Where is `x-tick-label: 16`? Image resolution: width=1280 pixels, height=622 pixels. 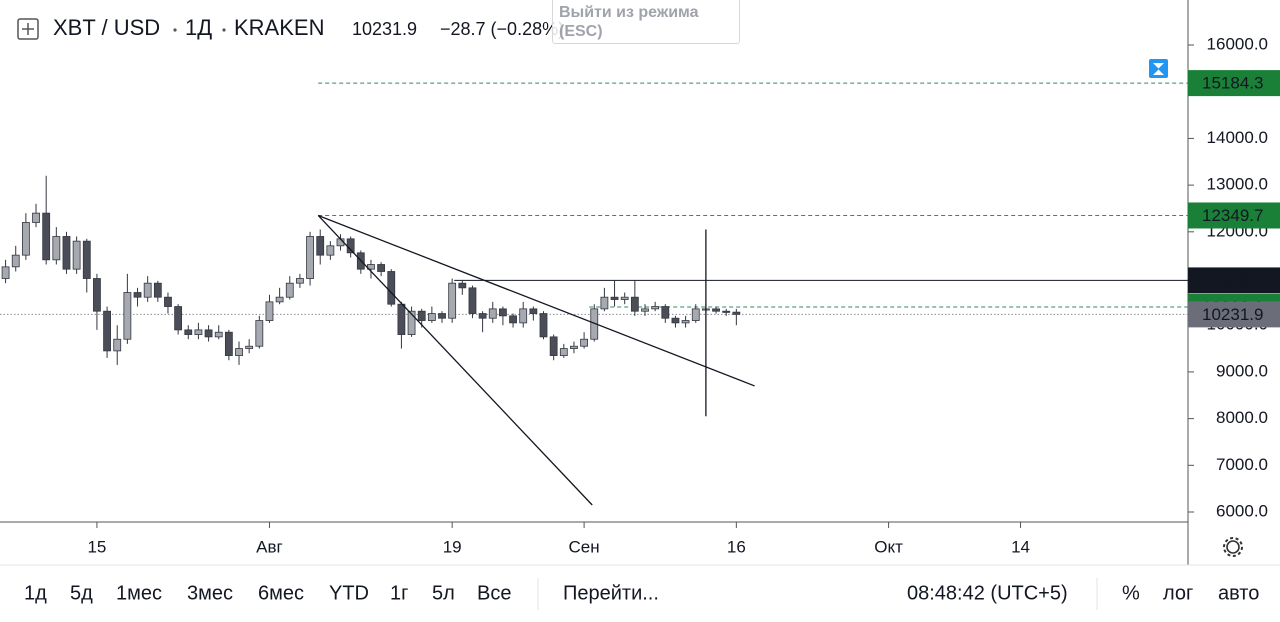
x-tick-label: 16 is located at coordinates (736, 546).